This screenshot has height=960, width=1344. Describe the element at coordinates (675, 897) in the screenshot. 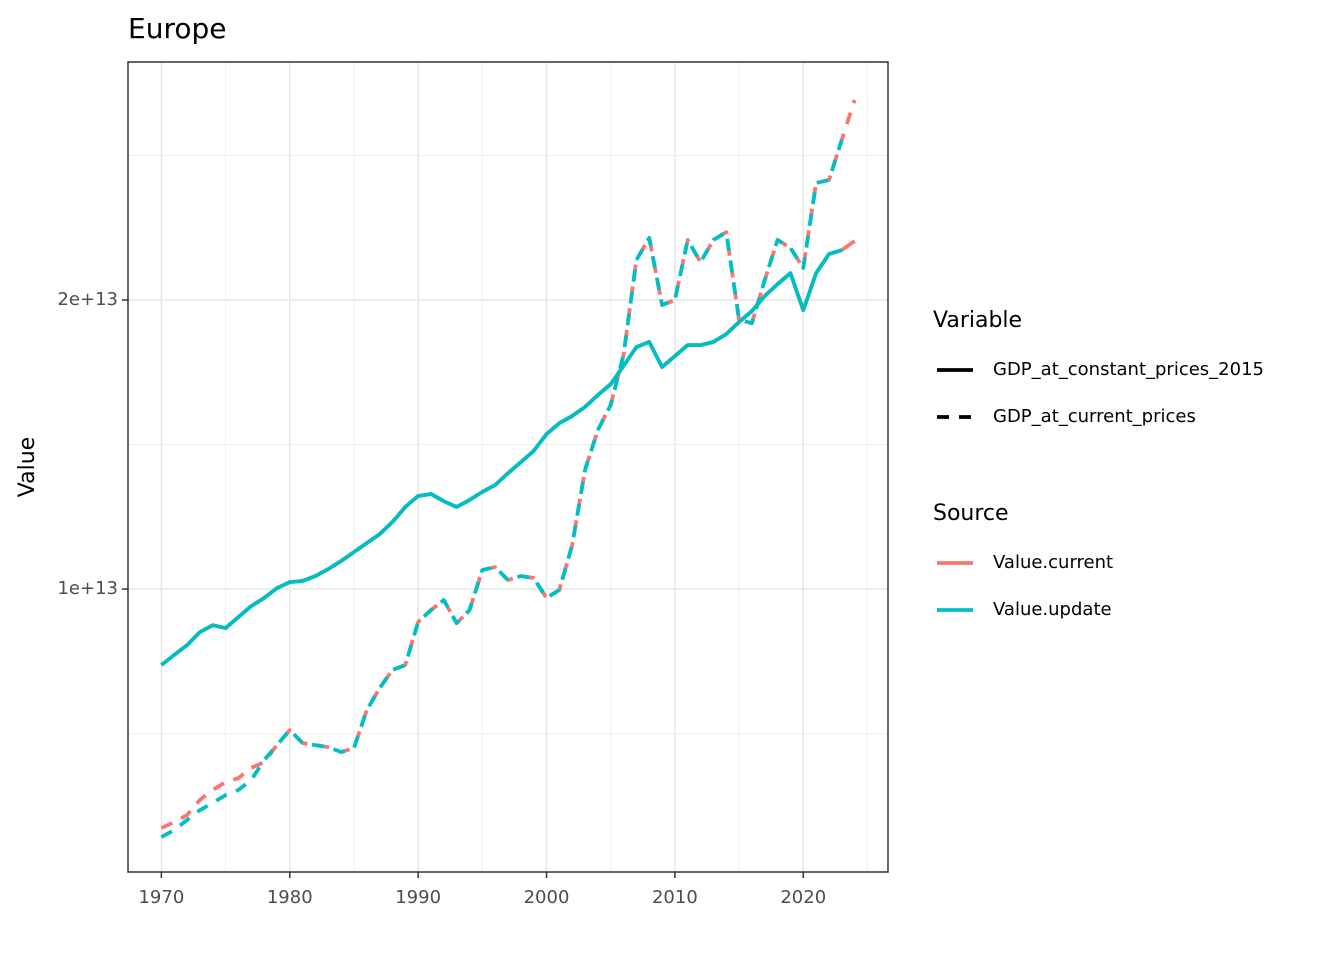

I see `x-tick-label: 2010` at that location.